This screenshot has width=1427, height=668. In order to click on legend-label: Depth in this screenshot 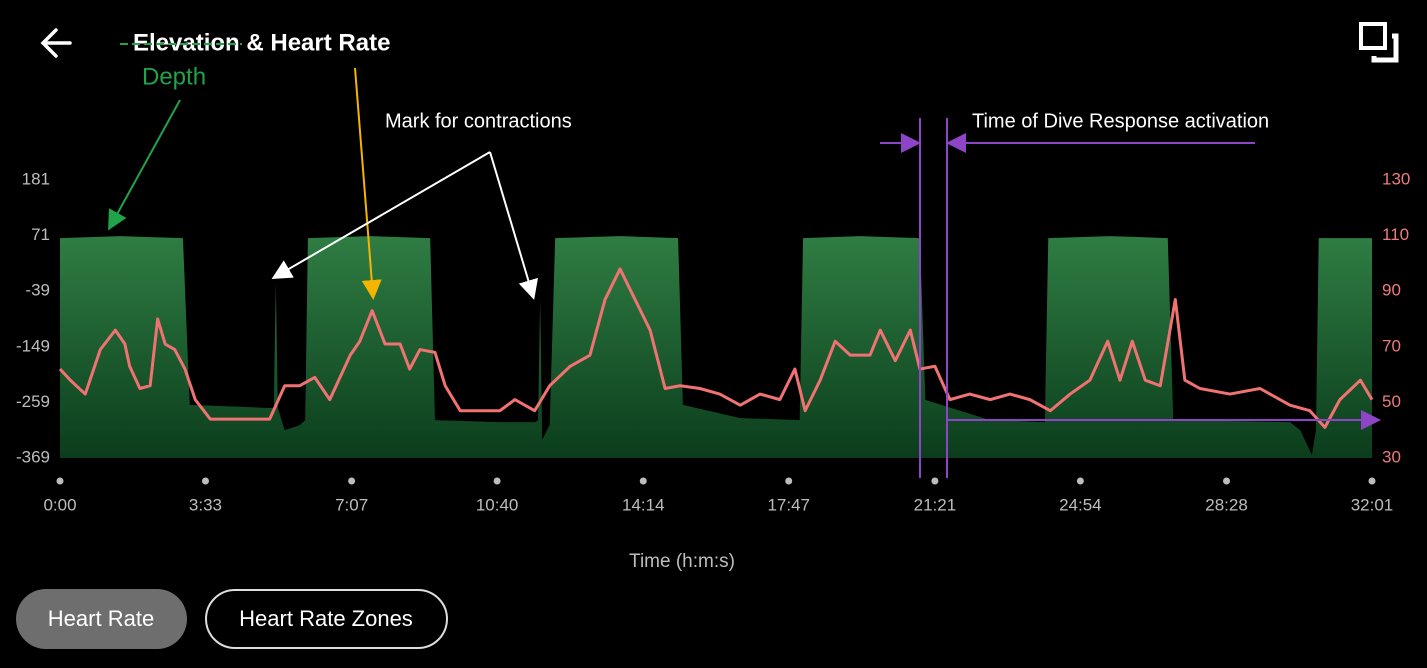, I will do `click(174, 76)`.